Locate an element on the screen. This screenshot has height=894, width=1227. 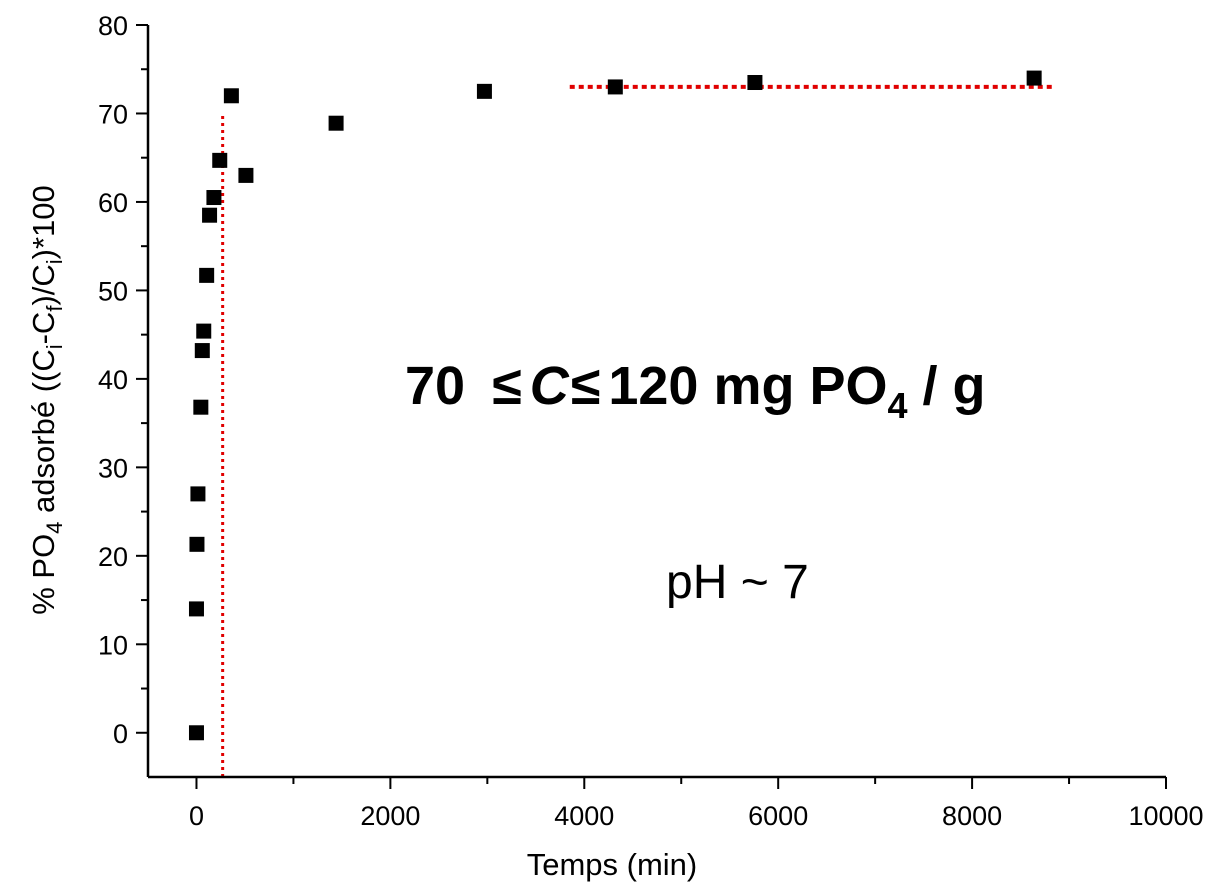
y-title-part5: )*100 is located at coordinates (43, 222).